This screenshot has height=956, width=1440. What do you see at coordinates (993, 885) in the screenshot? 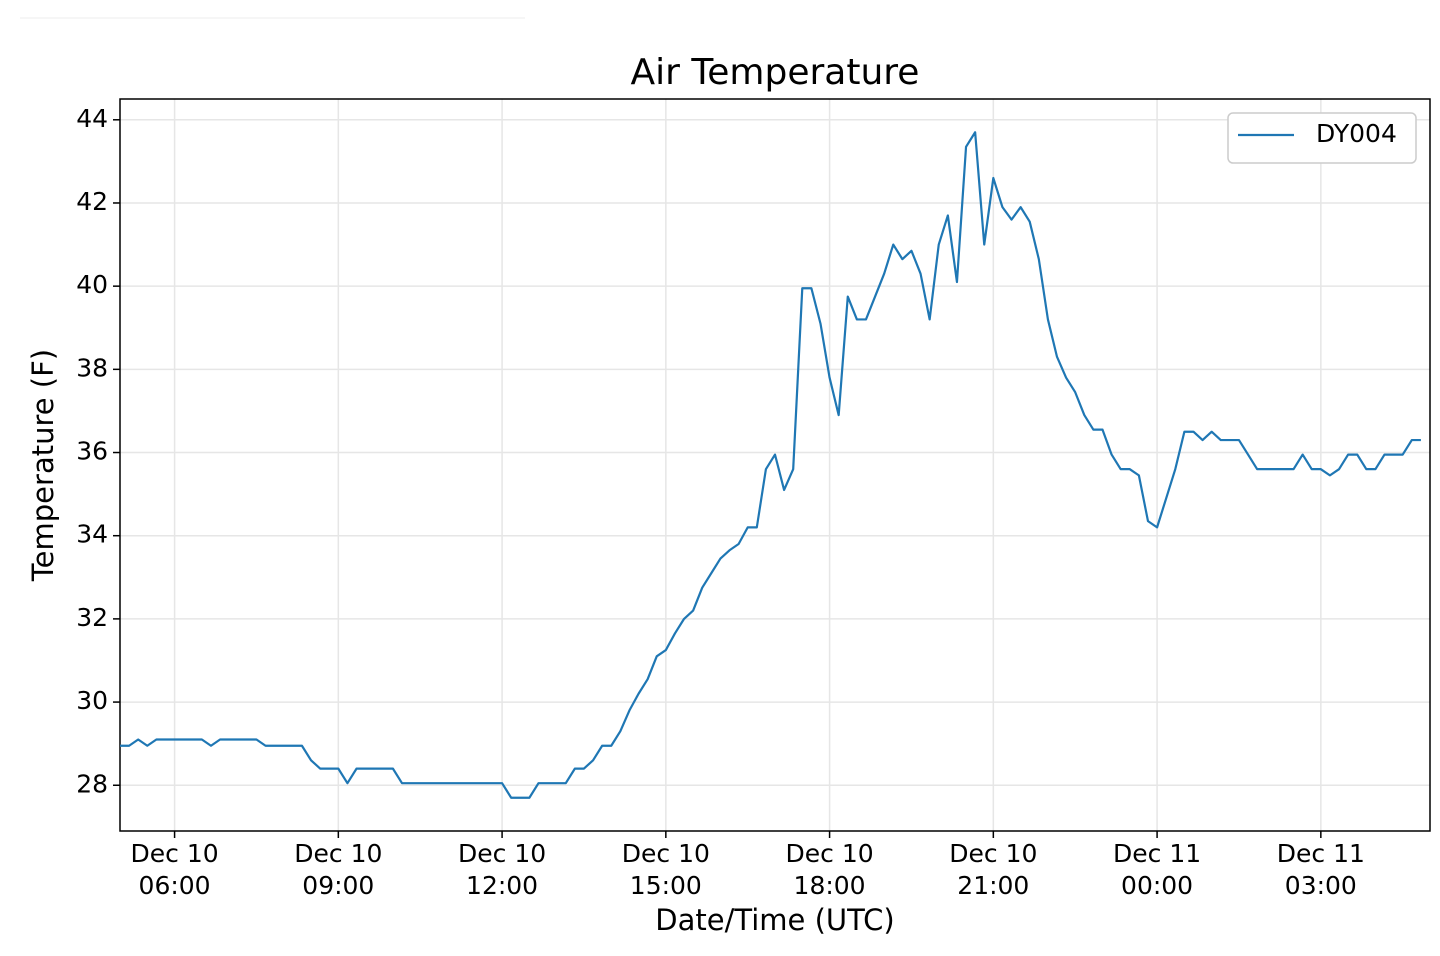
I see `x-tick-time: 21:00` at bounding box center [993, 885].